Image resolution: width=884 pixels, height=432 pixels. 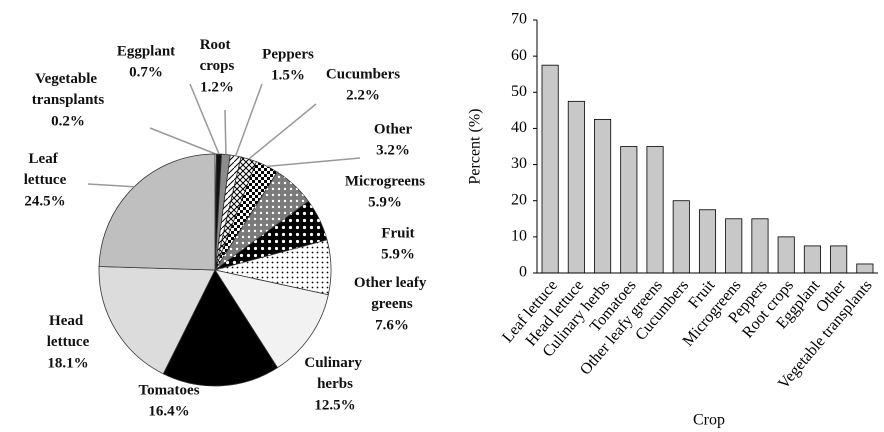 What do you see at coordinates (68, 331) in the screenshot?
I see `pie-label-name: Head lettuce` at bounding box center [68, 331].